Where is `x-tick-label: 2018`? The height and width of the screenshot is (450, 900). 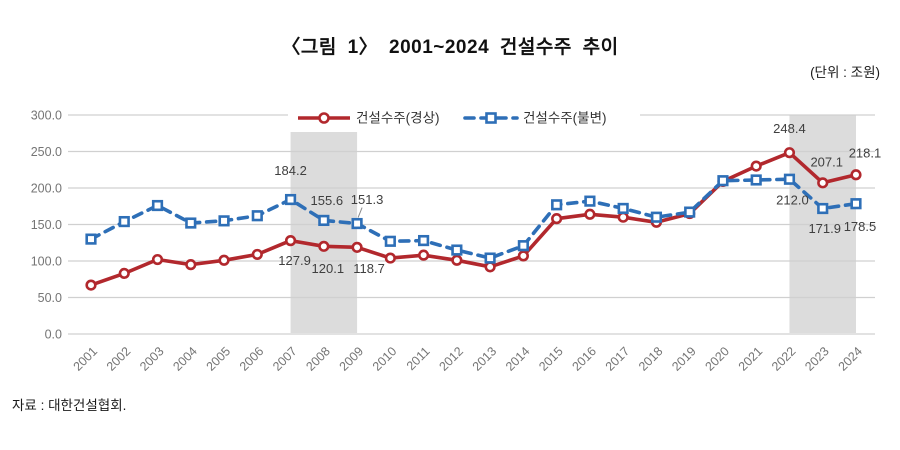
x-tick-label: 2018 is located at coordinates (651, 359).